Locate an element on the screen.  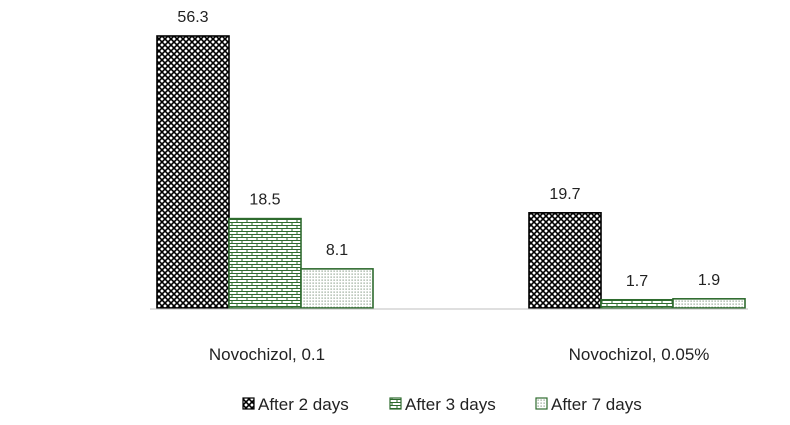
legend-label-1: After 2 days is located at coordinates (303, 404).